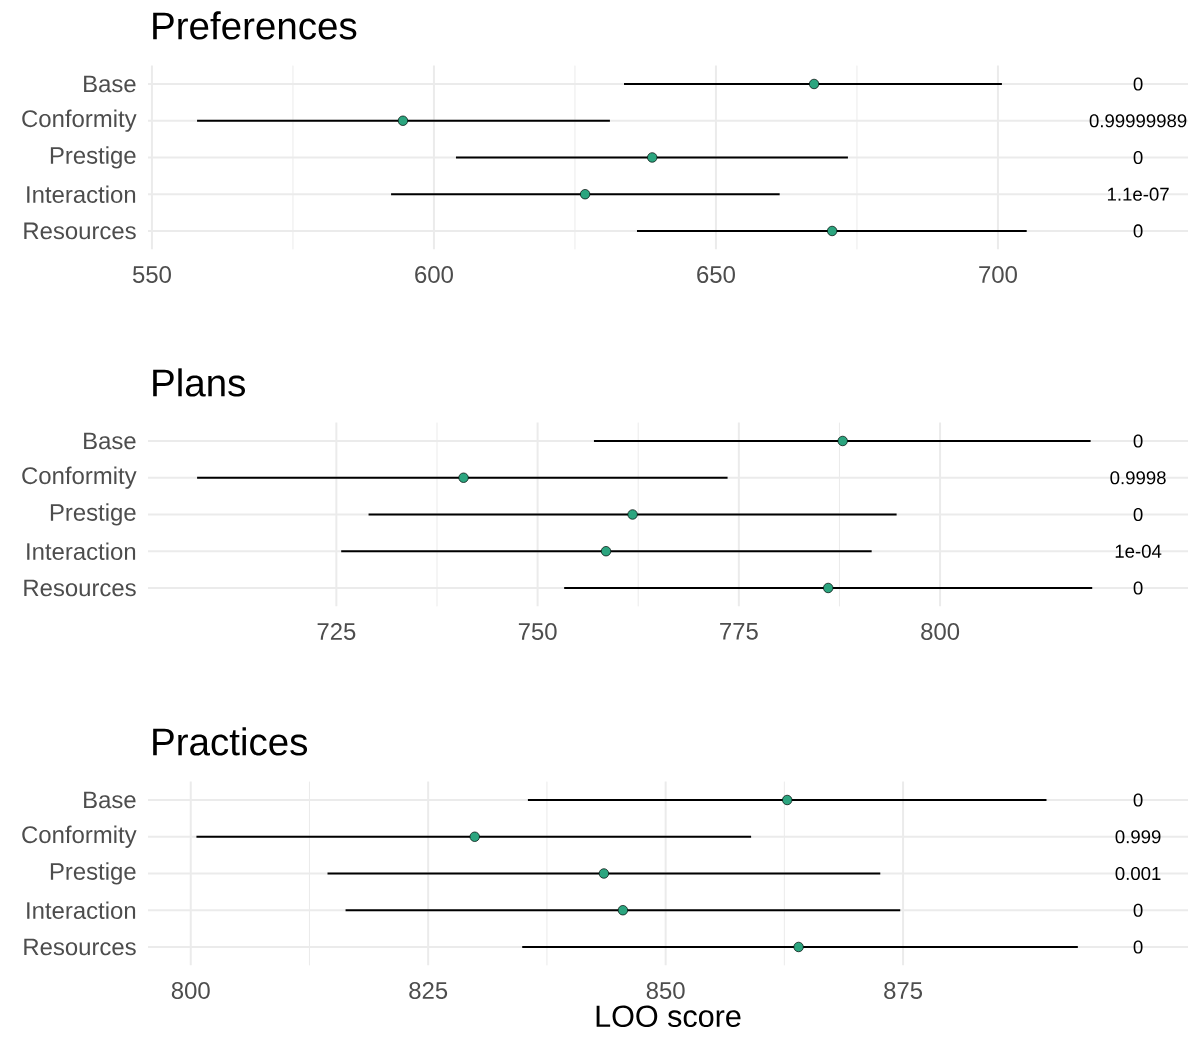  What do you see at coordinates (668, 1016) in the screenshot?
I see `x-axis-title: LOO score` at bounding box center [668, 1016].